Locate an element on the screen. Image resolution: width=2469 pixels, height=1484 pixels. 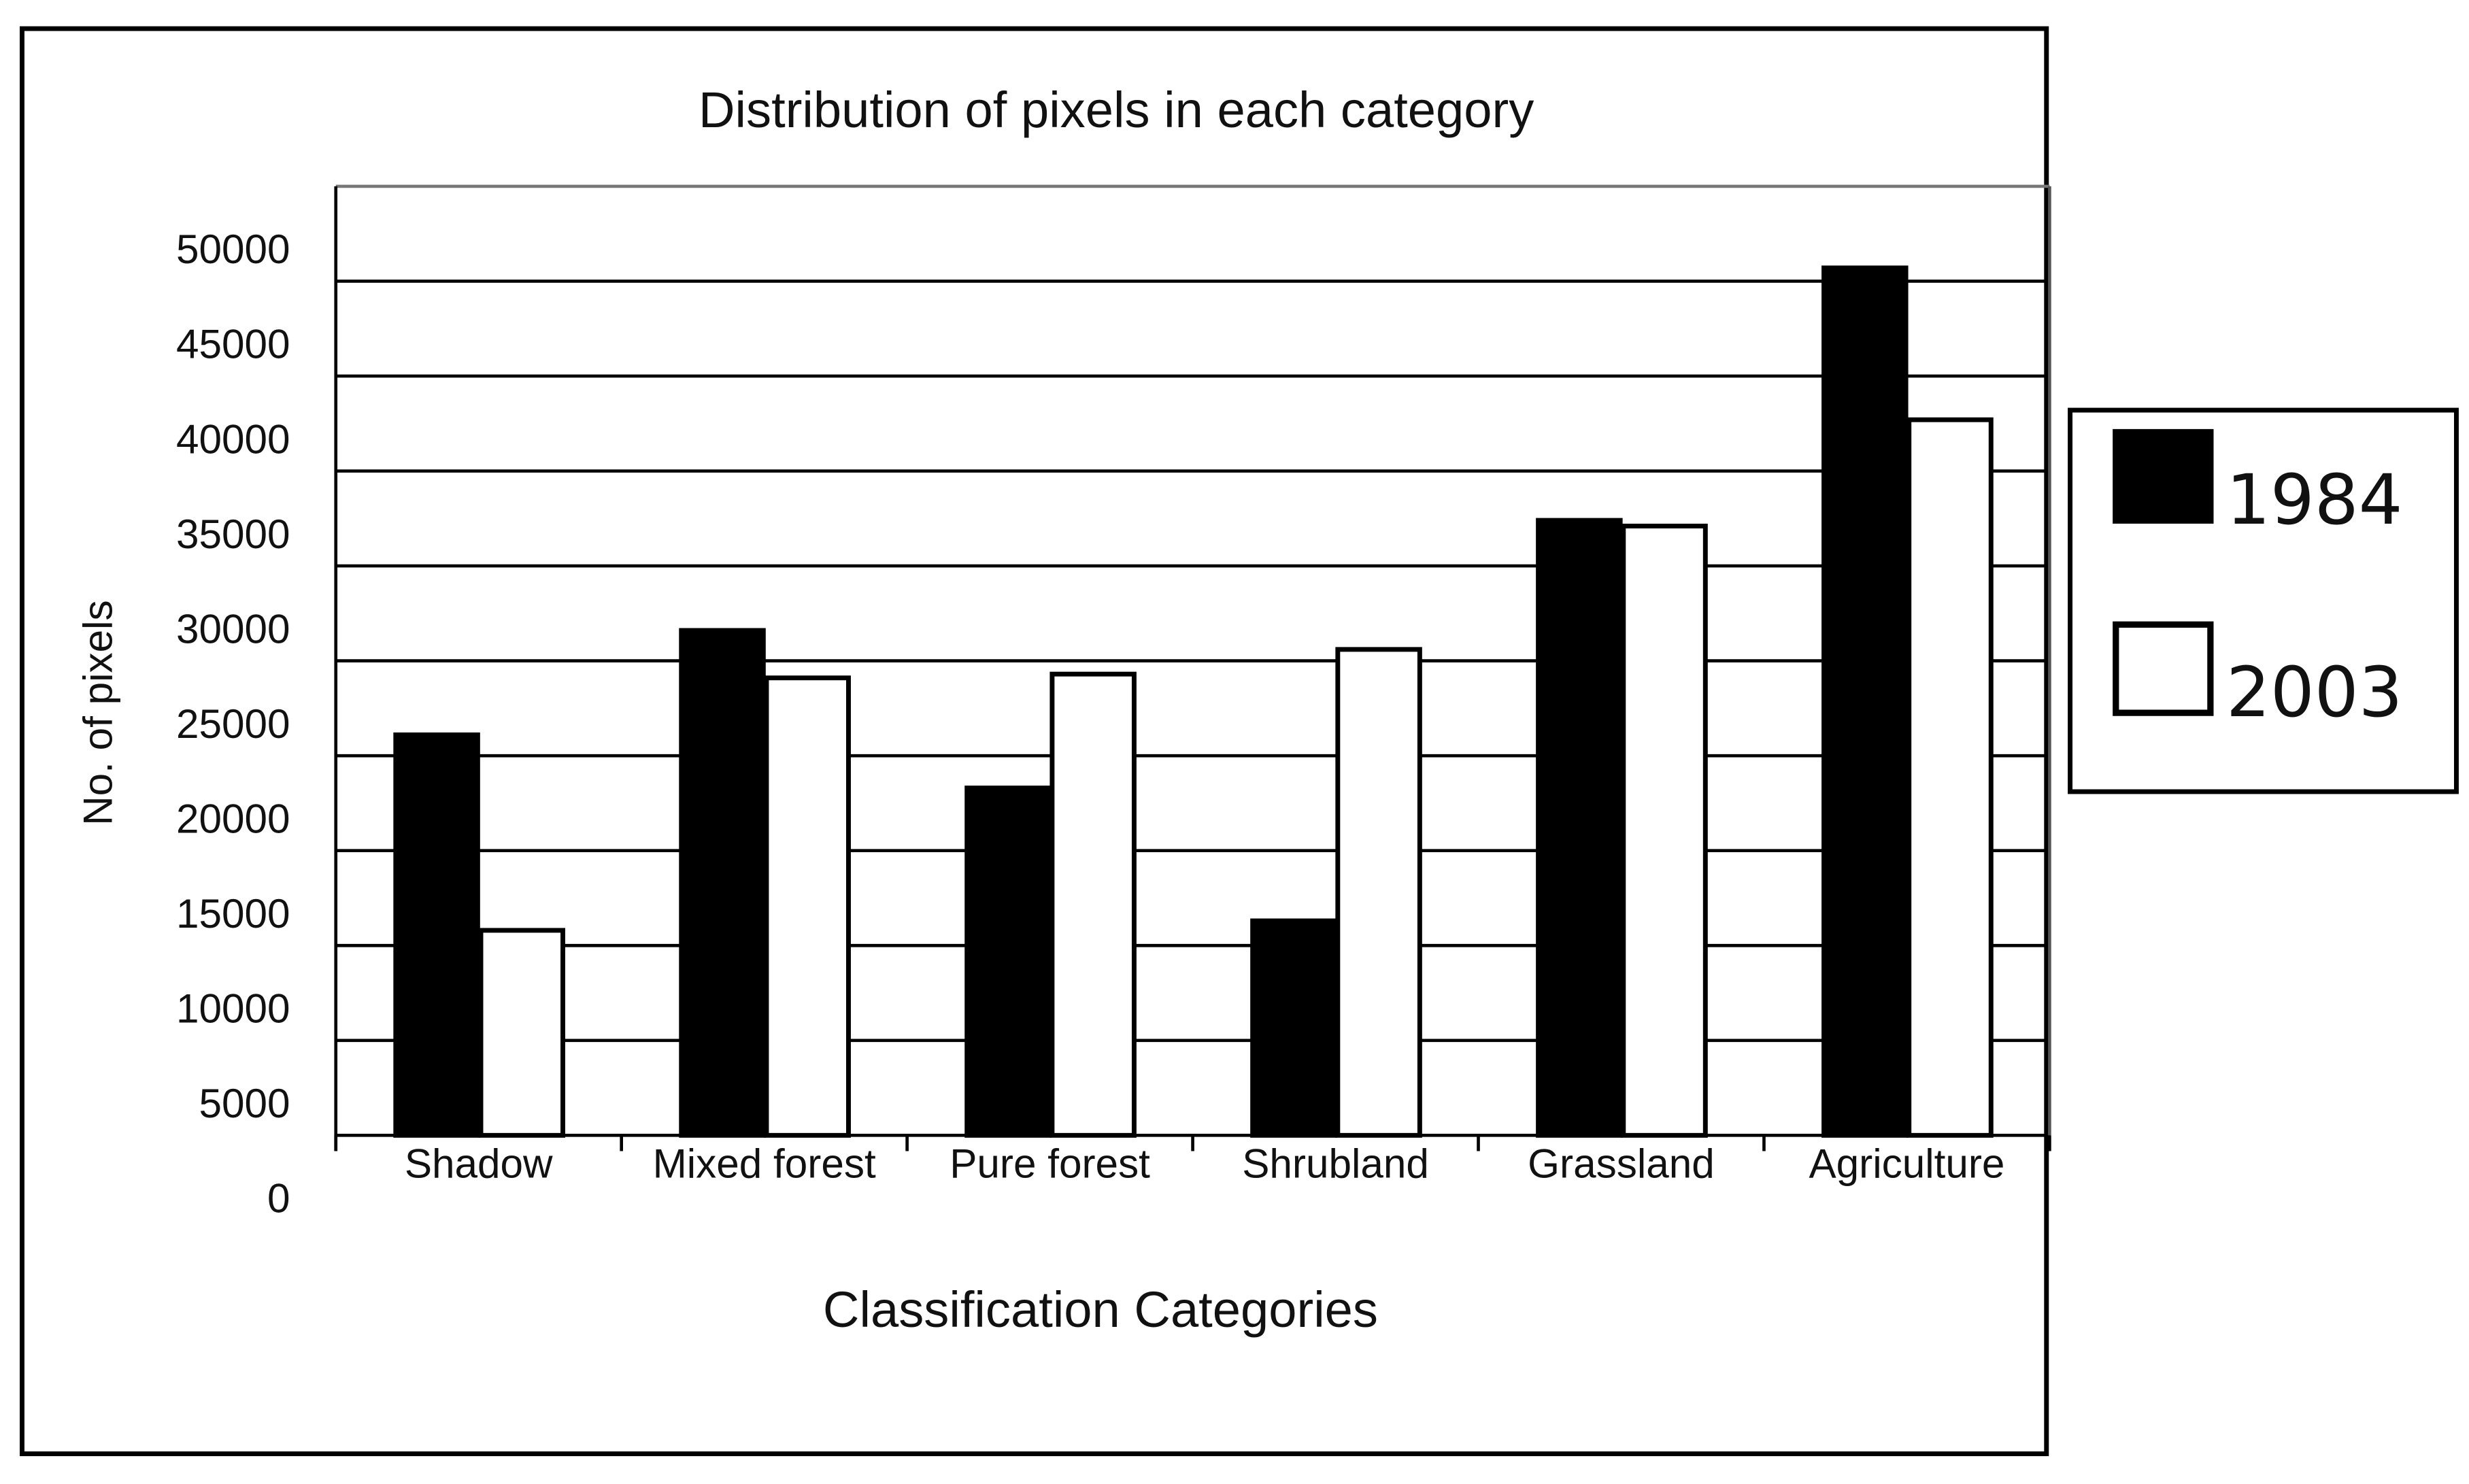
y-tick-label: 40000 is located at coordinates (233, 439).